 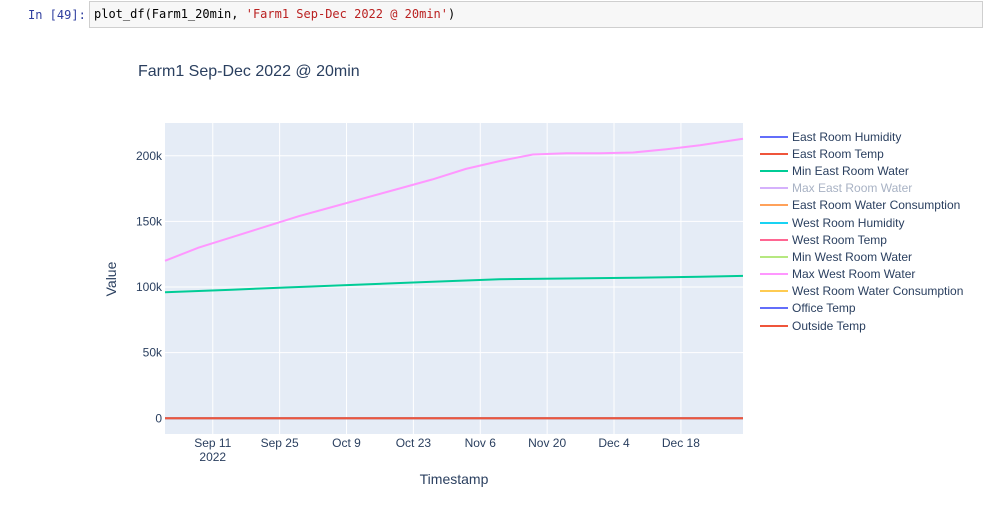 What do you see at coordinates (57, 15) in the screenshot?
I see `cell-prompt: In [49]:` at bounding box center [57, 15].